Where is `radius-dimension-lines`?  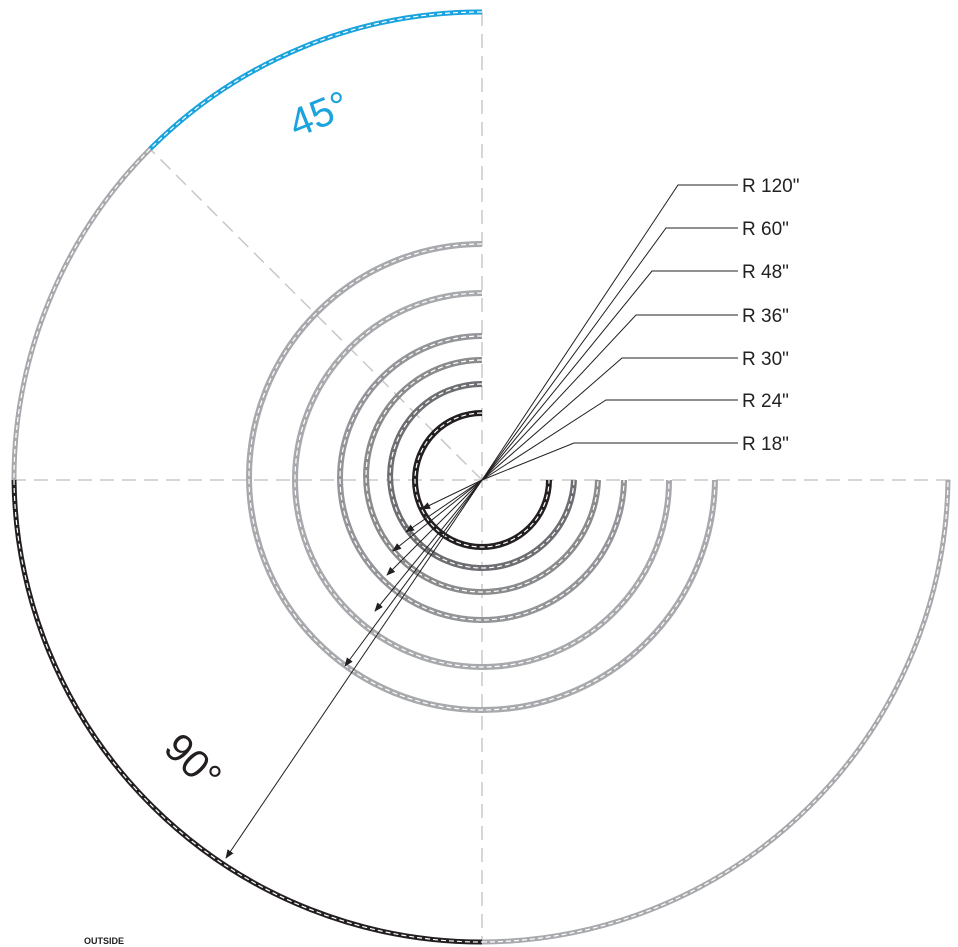
radius-dimension-lines is located at coordinates (354, 669).